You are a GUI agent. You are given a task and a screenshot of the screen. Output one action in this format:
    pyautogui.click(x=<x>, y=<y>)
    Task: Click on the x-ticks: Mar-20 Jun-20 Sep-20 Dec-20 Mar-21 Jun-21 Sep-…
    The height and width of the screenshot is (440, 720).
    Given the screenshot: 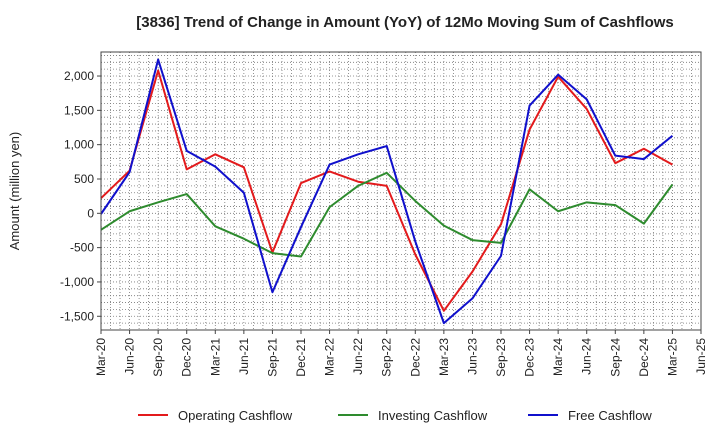 What is the action you would take?
    pyautogui.click(x=401, y=353)
    